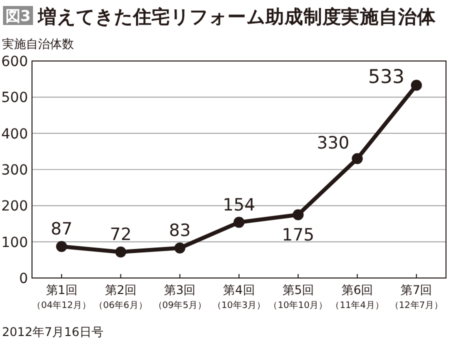  Describe the element at coordinates (61, 230) in the screenshot. I see `data-label: 87` at that location.